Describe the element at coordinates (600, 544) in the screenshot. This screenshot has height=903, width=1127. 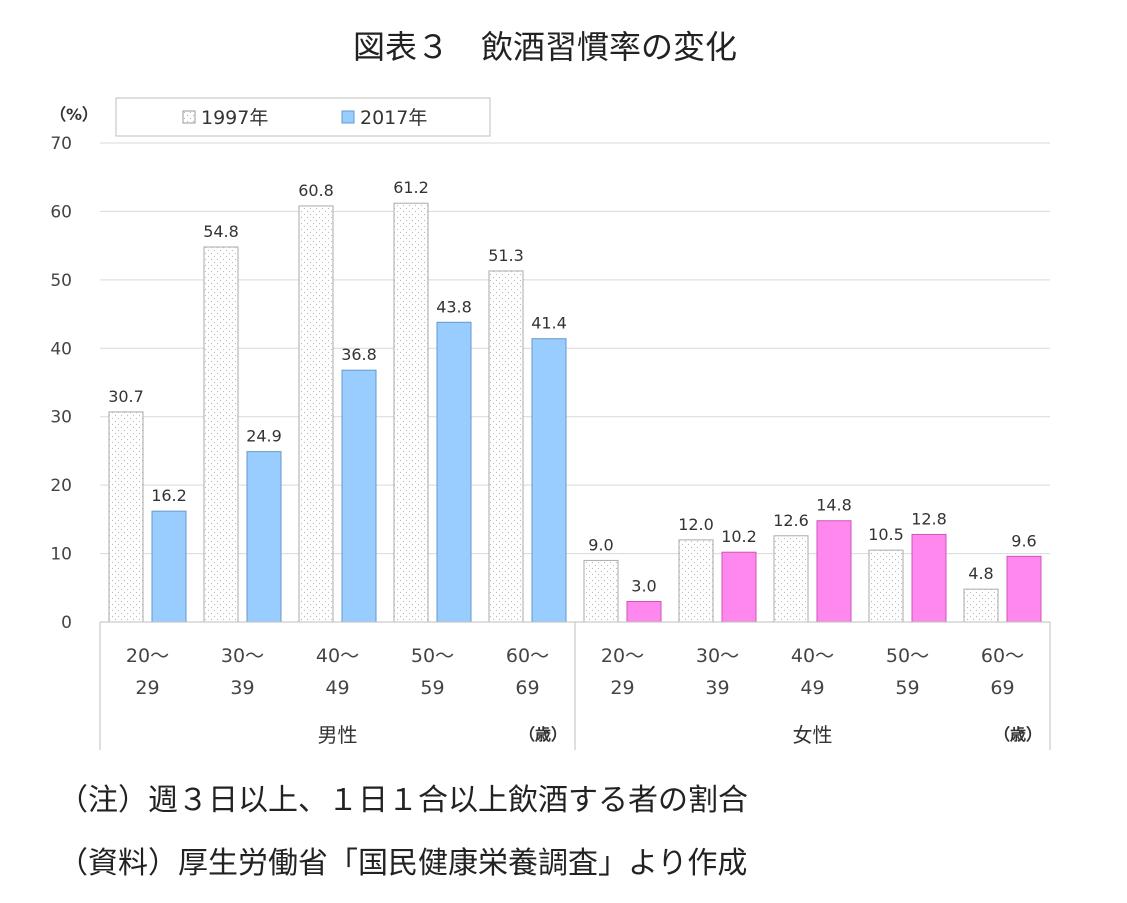
I see `data-label-1997: 9.0` at that location.